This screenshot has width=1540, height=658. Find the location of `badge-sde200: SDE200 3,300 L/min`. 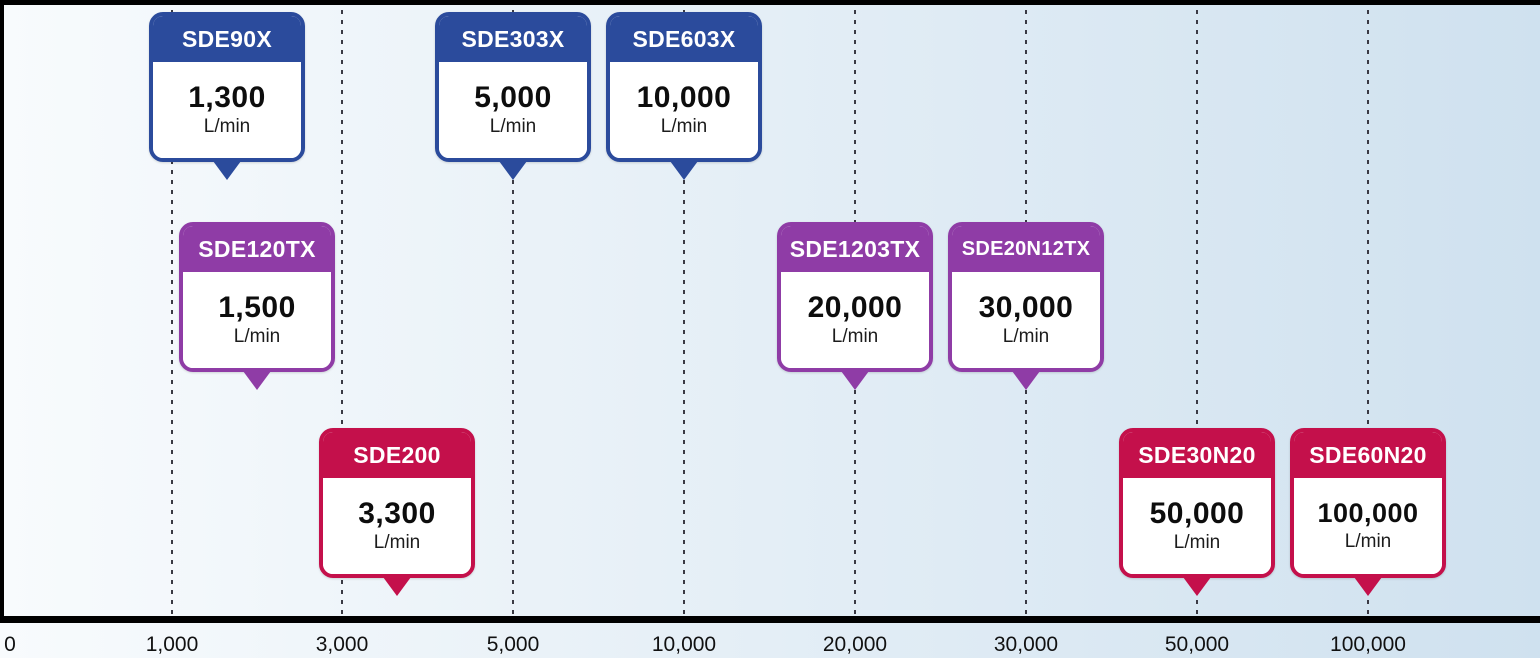

badge-sde200: SDE200 3,300 L/min is located at coordinates (397, 512).